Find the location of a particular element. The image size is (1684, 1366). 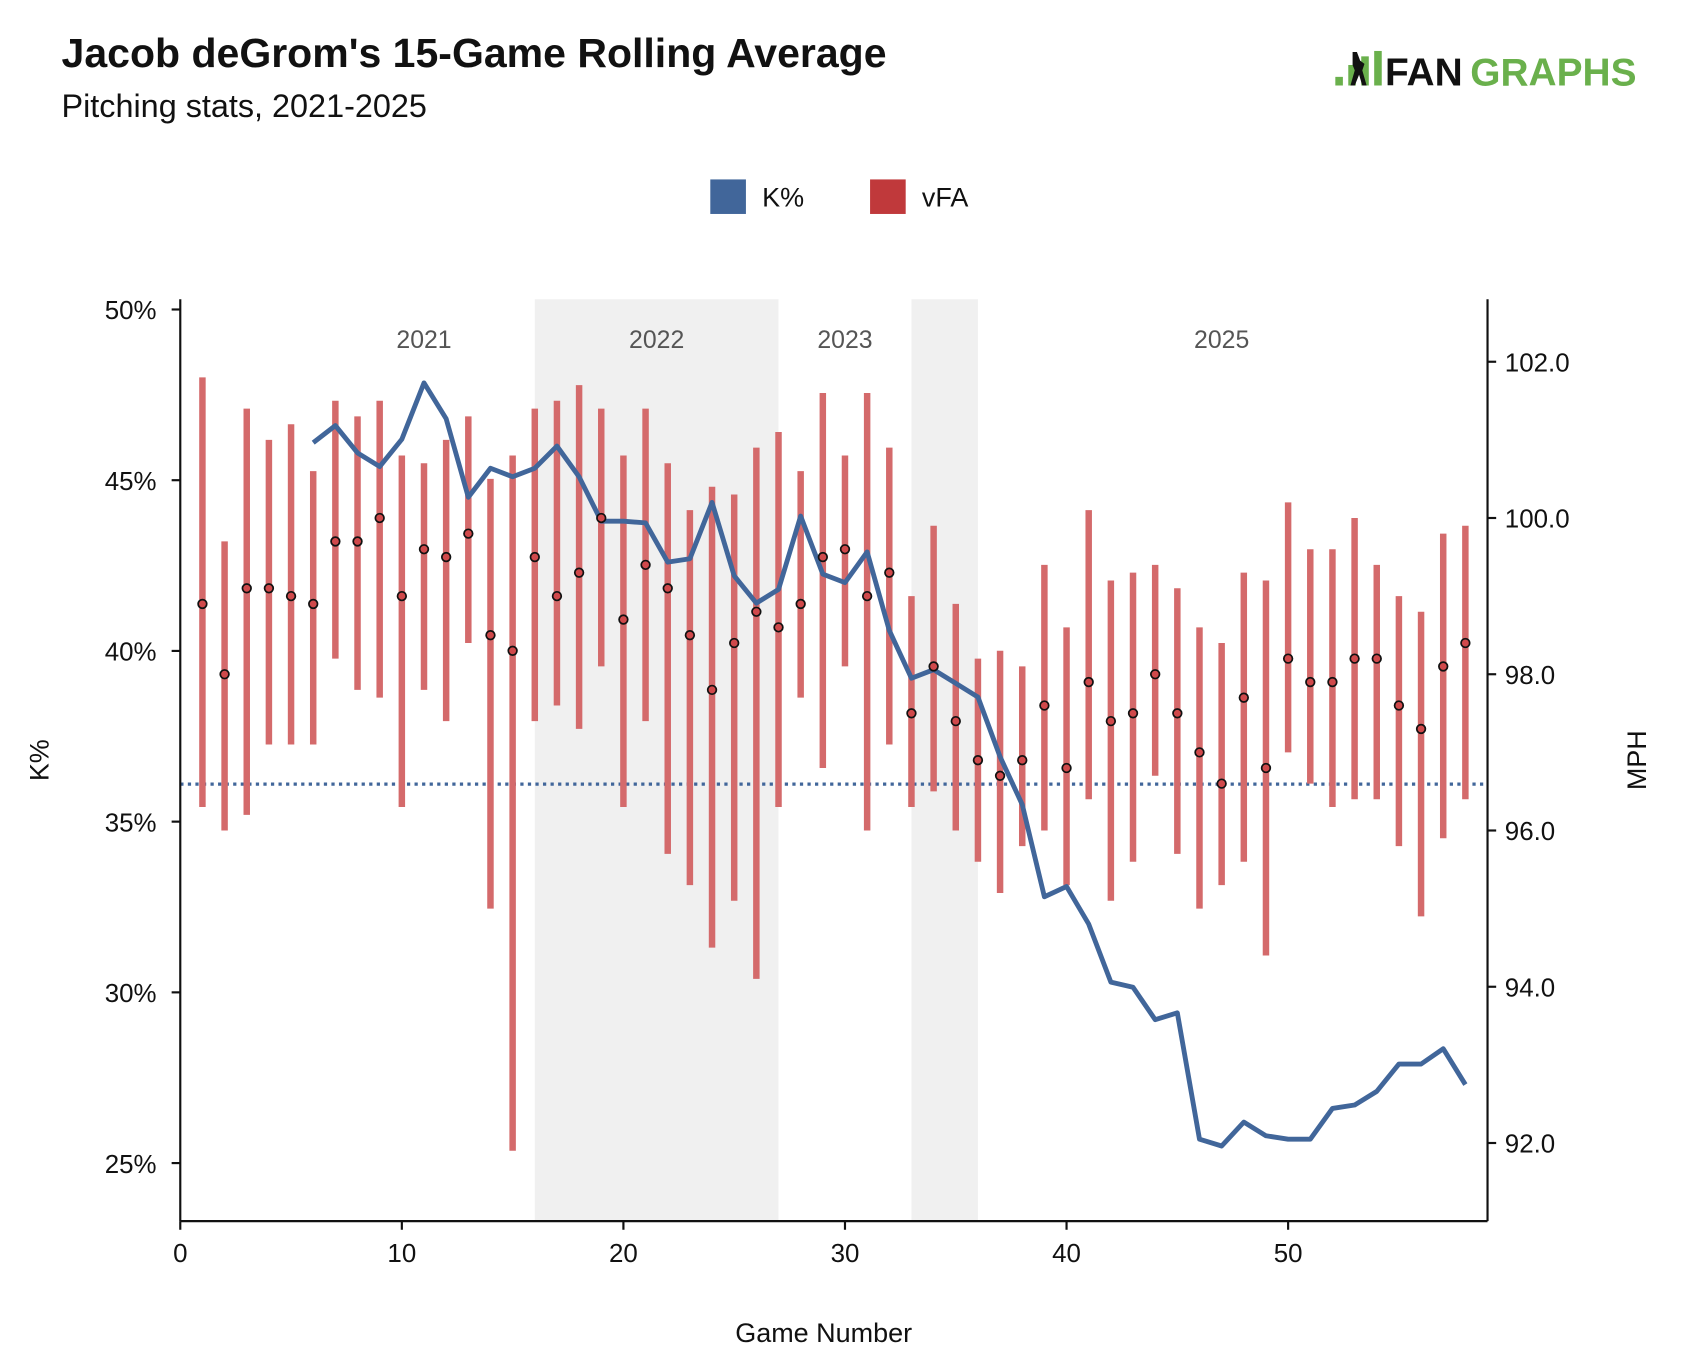

legend-swatch-vfa is located at coordinates (888, 196).